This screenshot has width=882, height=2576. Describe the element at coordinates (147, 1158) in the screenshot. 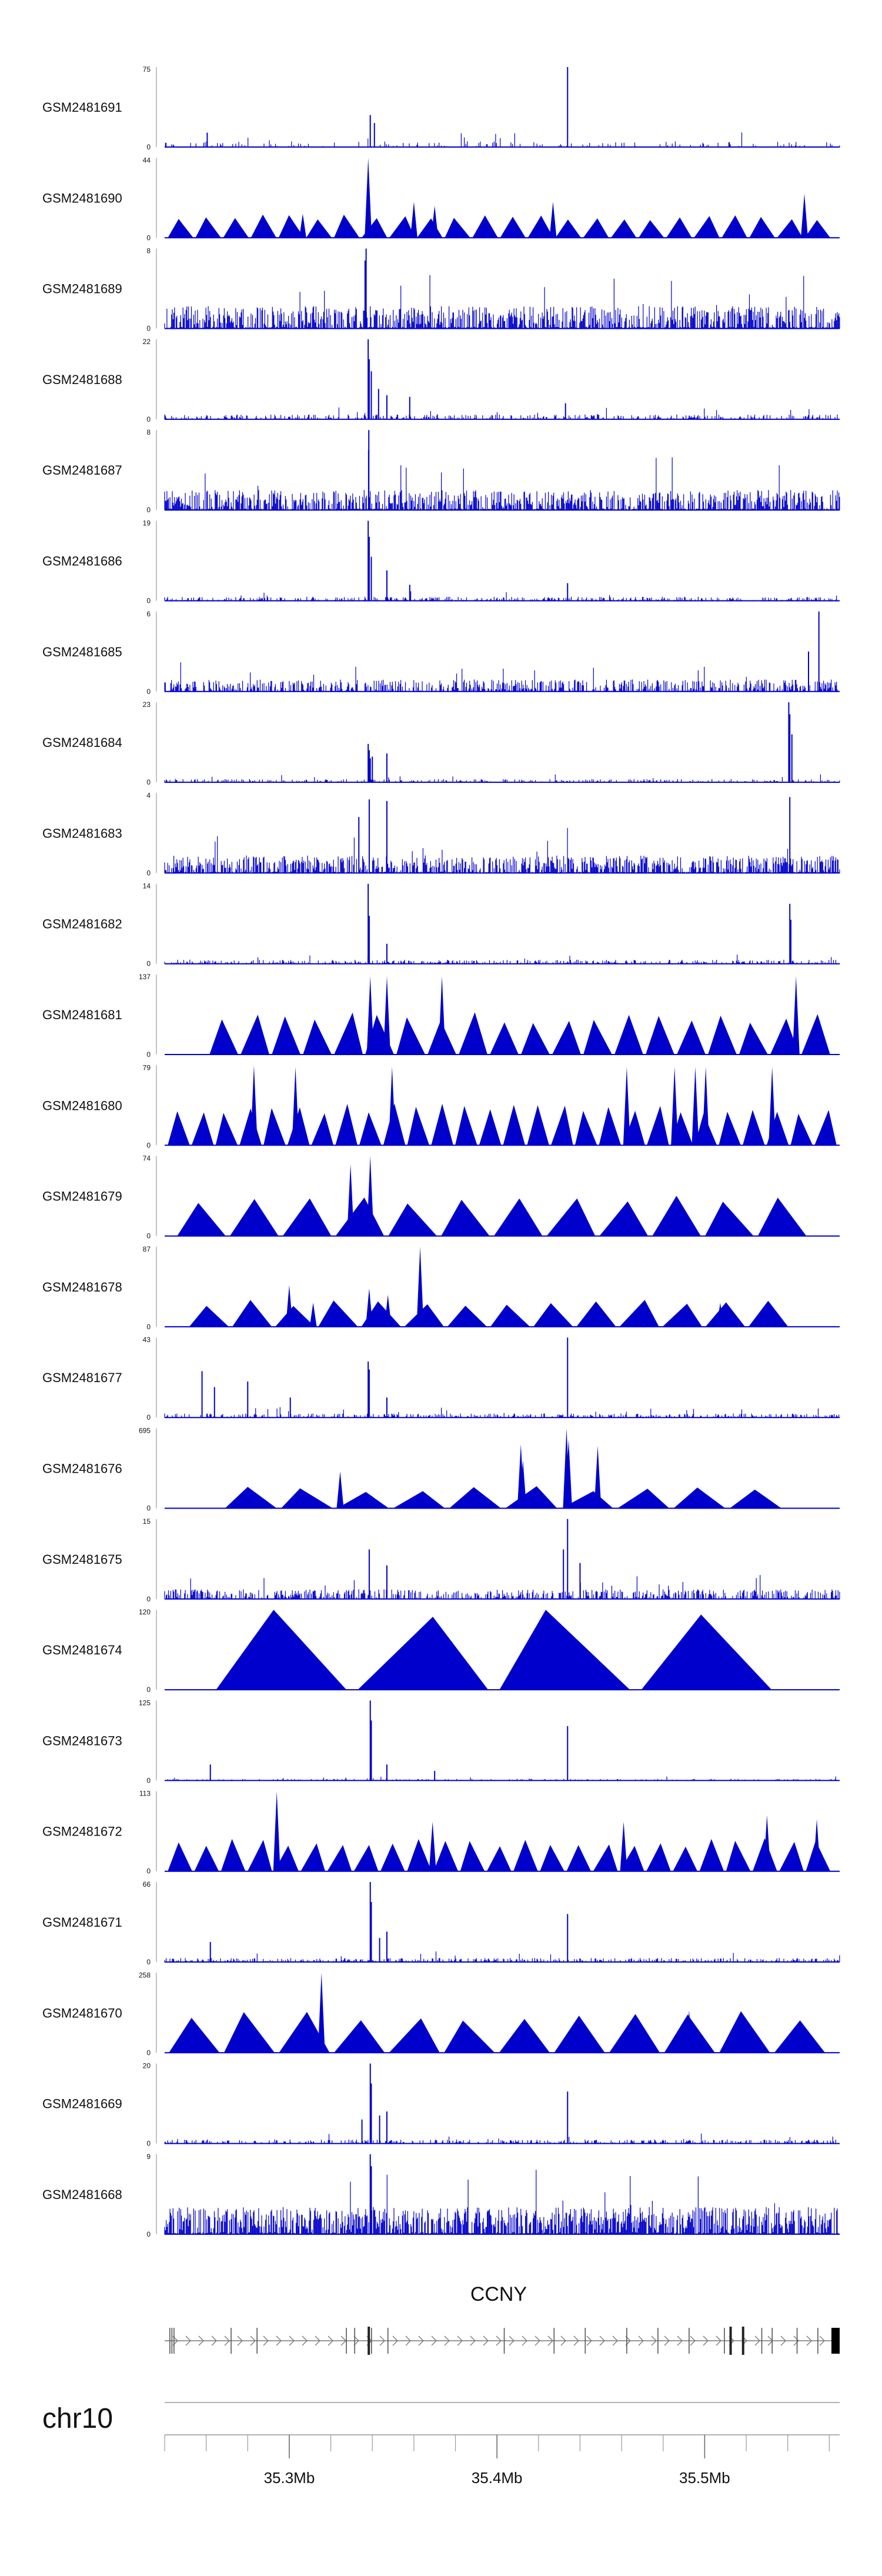

I see `track-ymax-label: 74` at that location.